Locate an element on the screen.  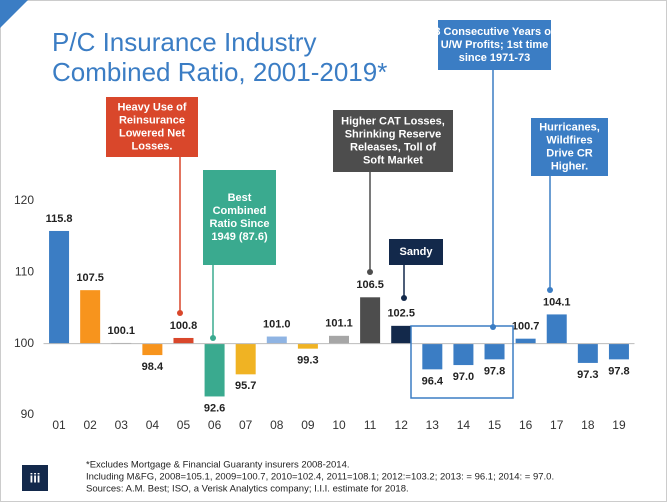
callout-text: U/W Profits; 1st time is located at coordinates (495, 45).